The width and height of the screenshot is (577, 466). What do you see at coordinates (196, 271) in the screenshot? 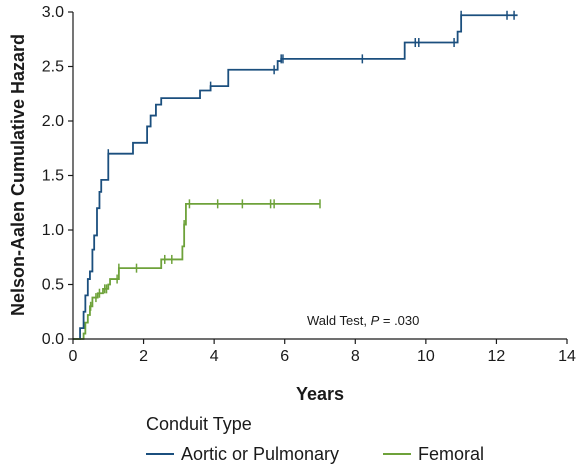
I see `series-line-femoral` at bounding box center [196, 271].